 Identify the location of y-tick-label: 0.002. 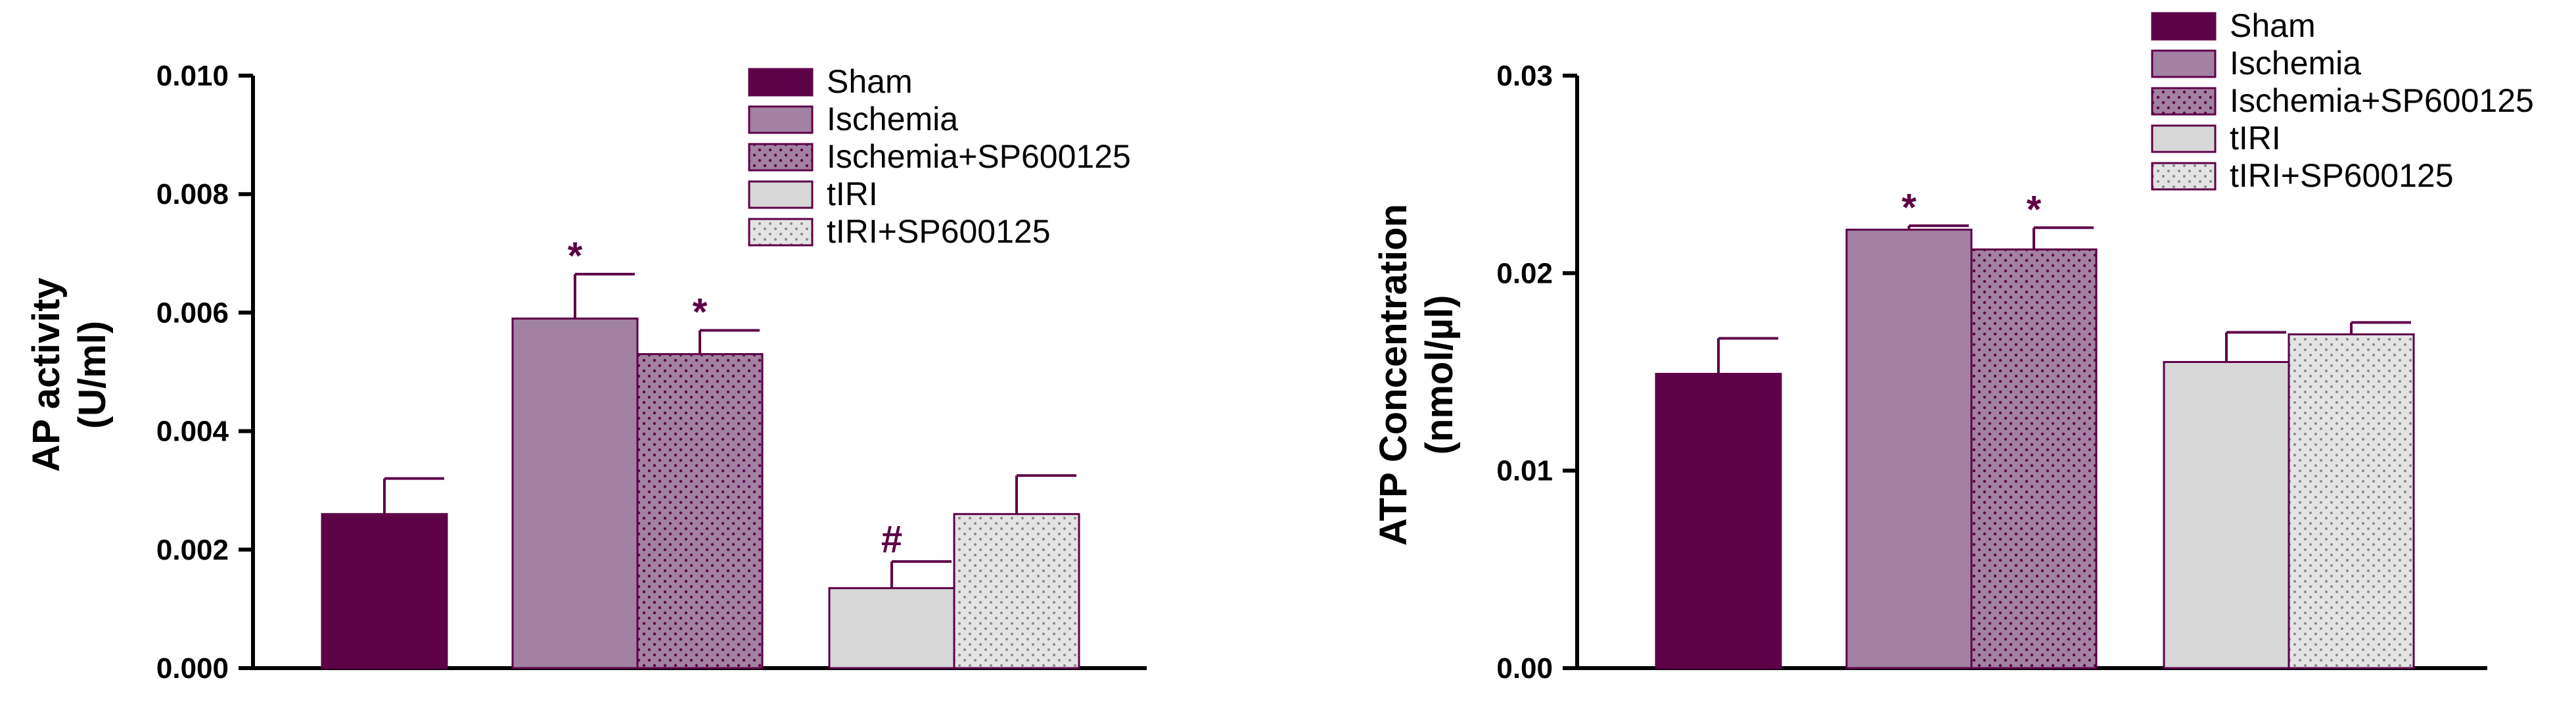
(193, 550).